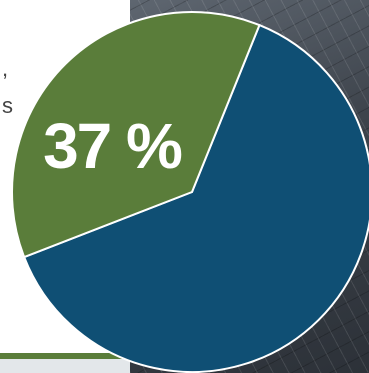 The height and width of the screenshot is (373, 369). What do you see at coordinates (112, 146) in the screenshot?
I see `pie-slice-green-label: 37 %` at bounding box center [112, 146].